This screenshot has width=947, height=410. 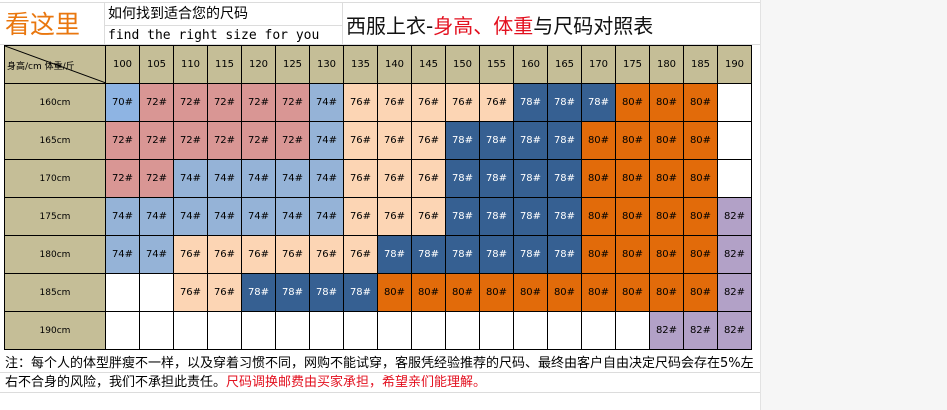 What do you see at coordinates (483, 26) in the screenshot?
I see `title-highlight: 身高、体重` at bounding box center [483, 26].